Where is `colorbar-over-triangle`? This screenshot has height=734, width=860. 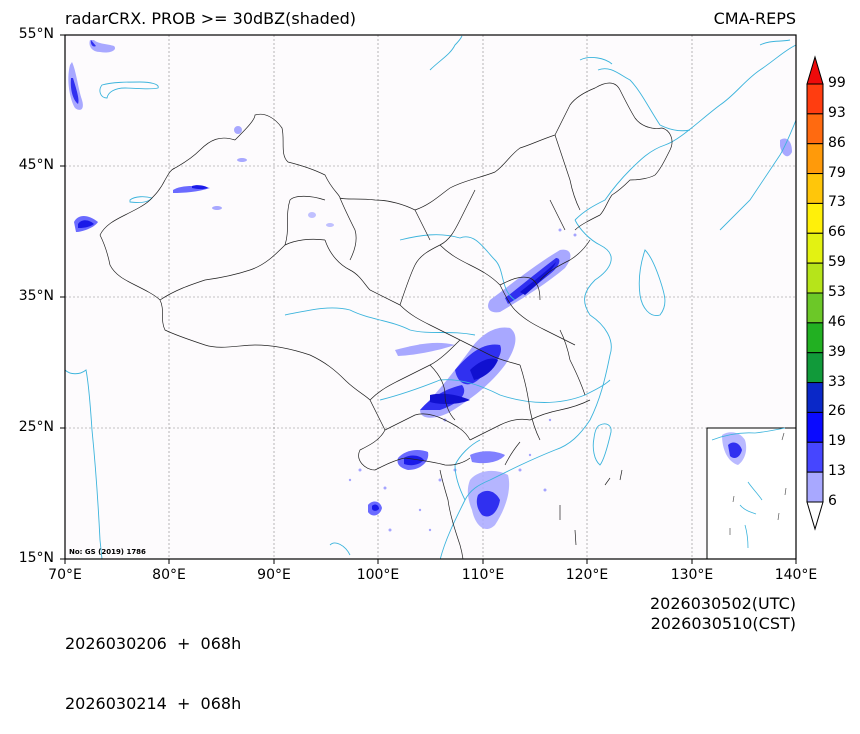
colorbar-over-triangle is located at coordinates (815, 70).